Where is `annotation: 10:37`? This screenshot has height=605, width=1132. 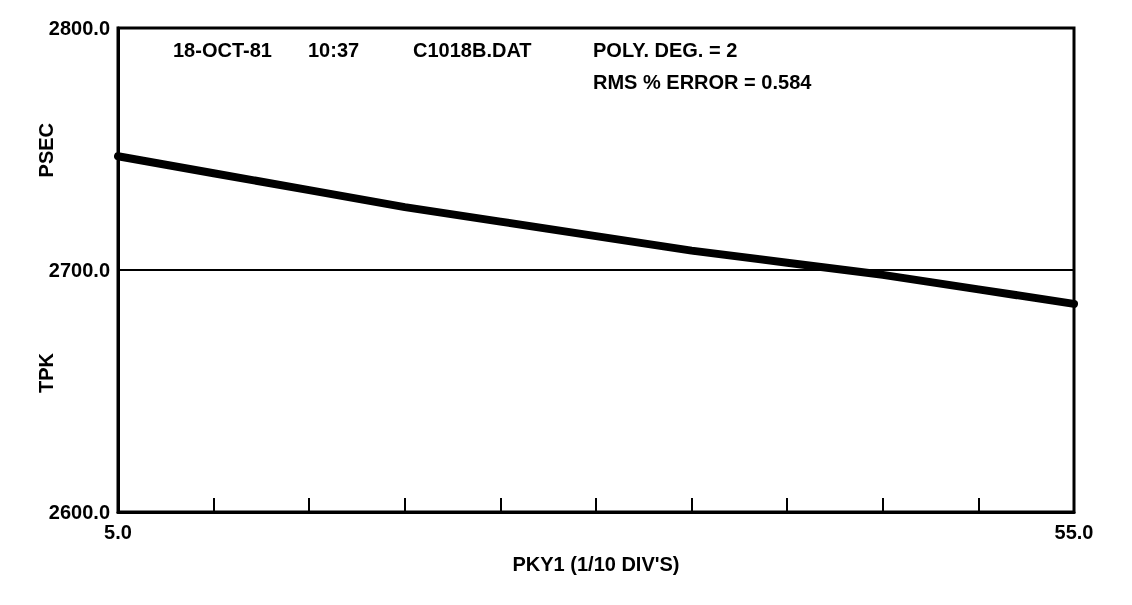 annotation: 10:37 is located at coordinates (334, 50).